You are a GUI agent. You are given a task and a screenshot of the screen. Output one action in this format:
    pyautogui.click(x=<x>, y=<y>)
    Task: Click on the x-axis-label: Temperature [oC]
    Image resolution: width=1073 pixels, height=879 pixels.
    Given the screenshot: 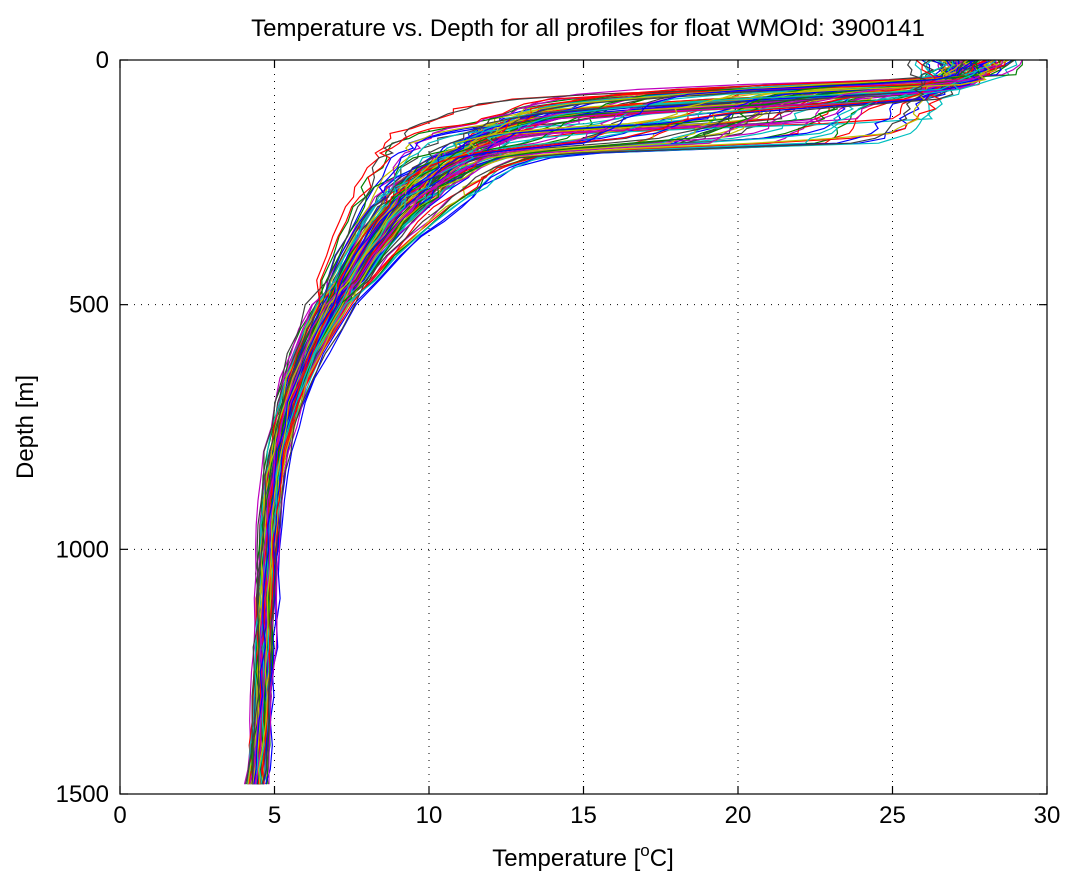 What is the action you would take?
    pyautogui.click(x=583, y=856)
    